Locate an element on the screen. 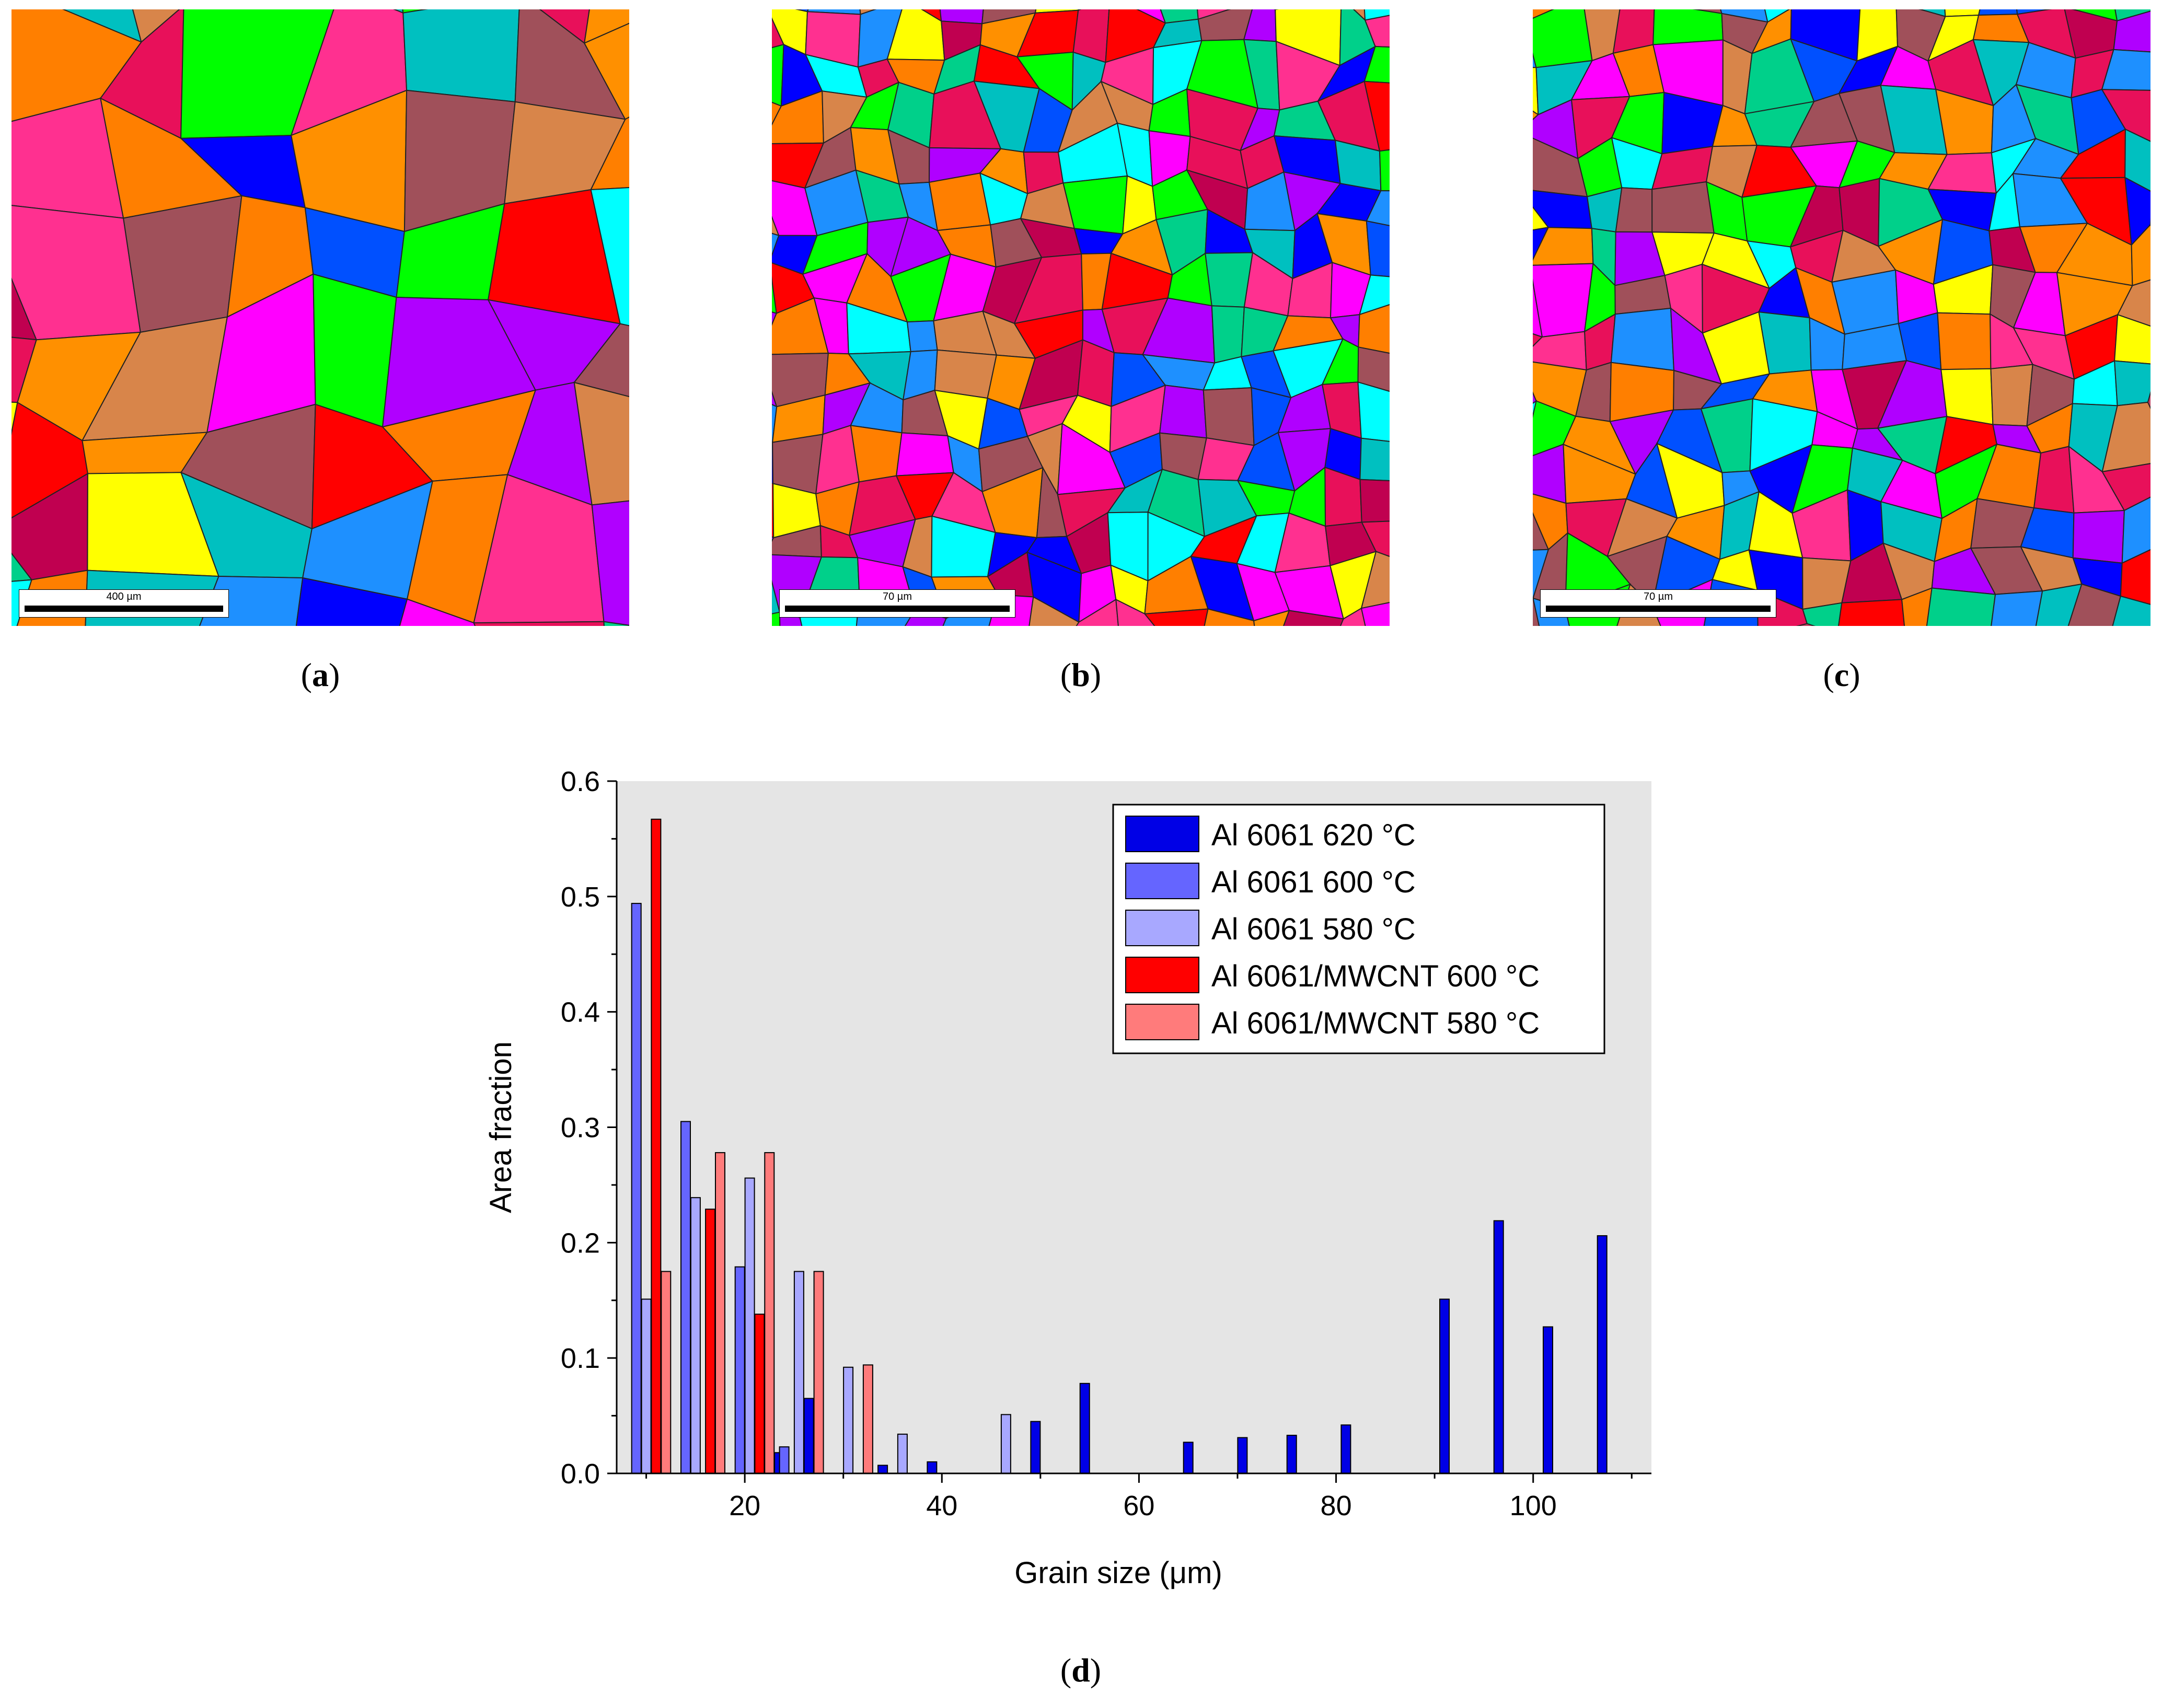 This screenshot has height=1708, width=2162. panel-label-c: (c) is located at coordinates (1841, 674).